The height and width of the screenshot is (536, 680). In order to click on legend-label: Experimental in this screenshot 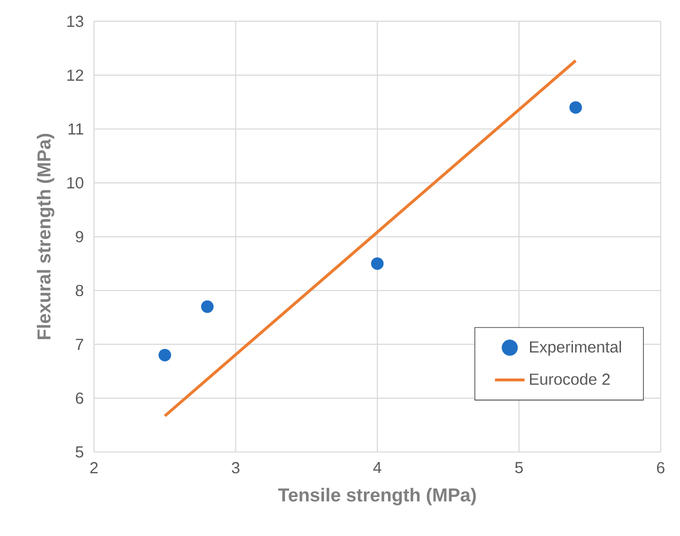, I will do `click(575, 348)`.